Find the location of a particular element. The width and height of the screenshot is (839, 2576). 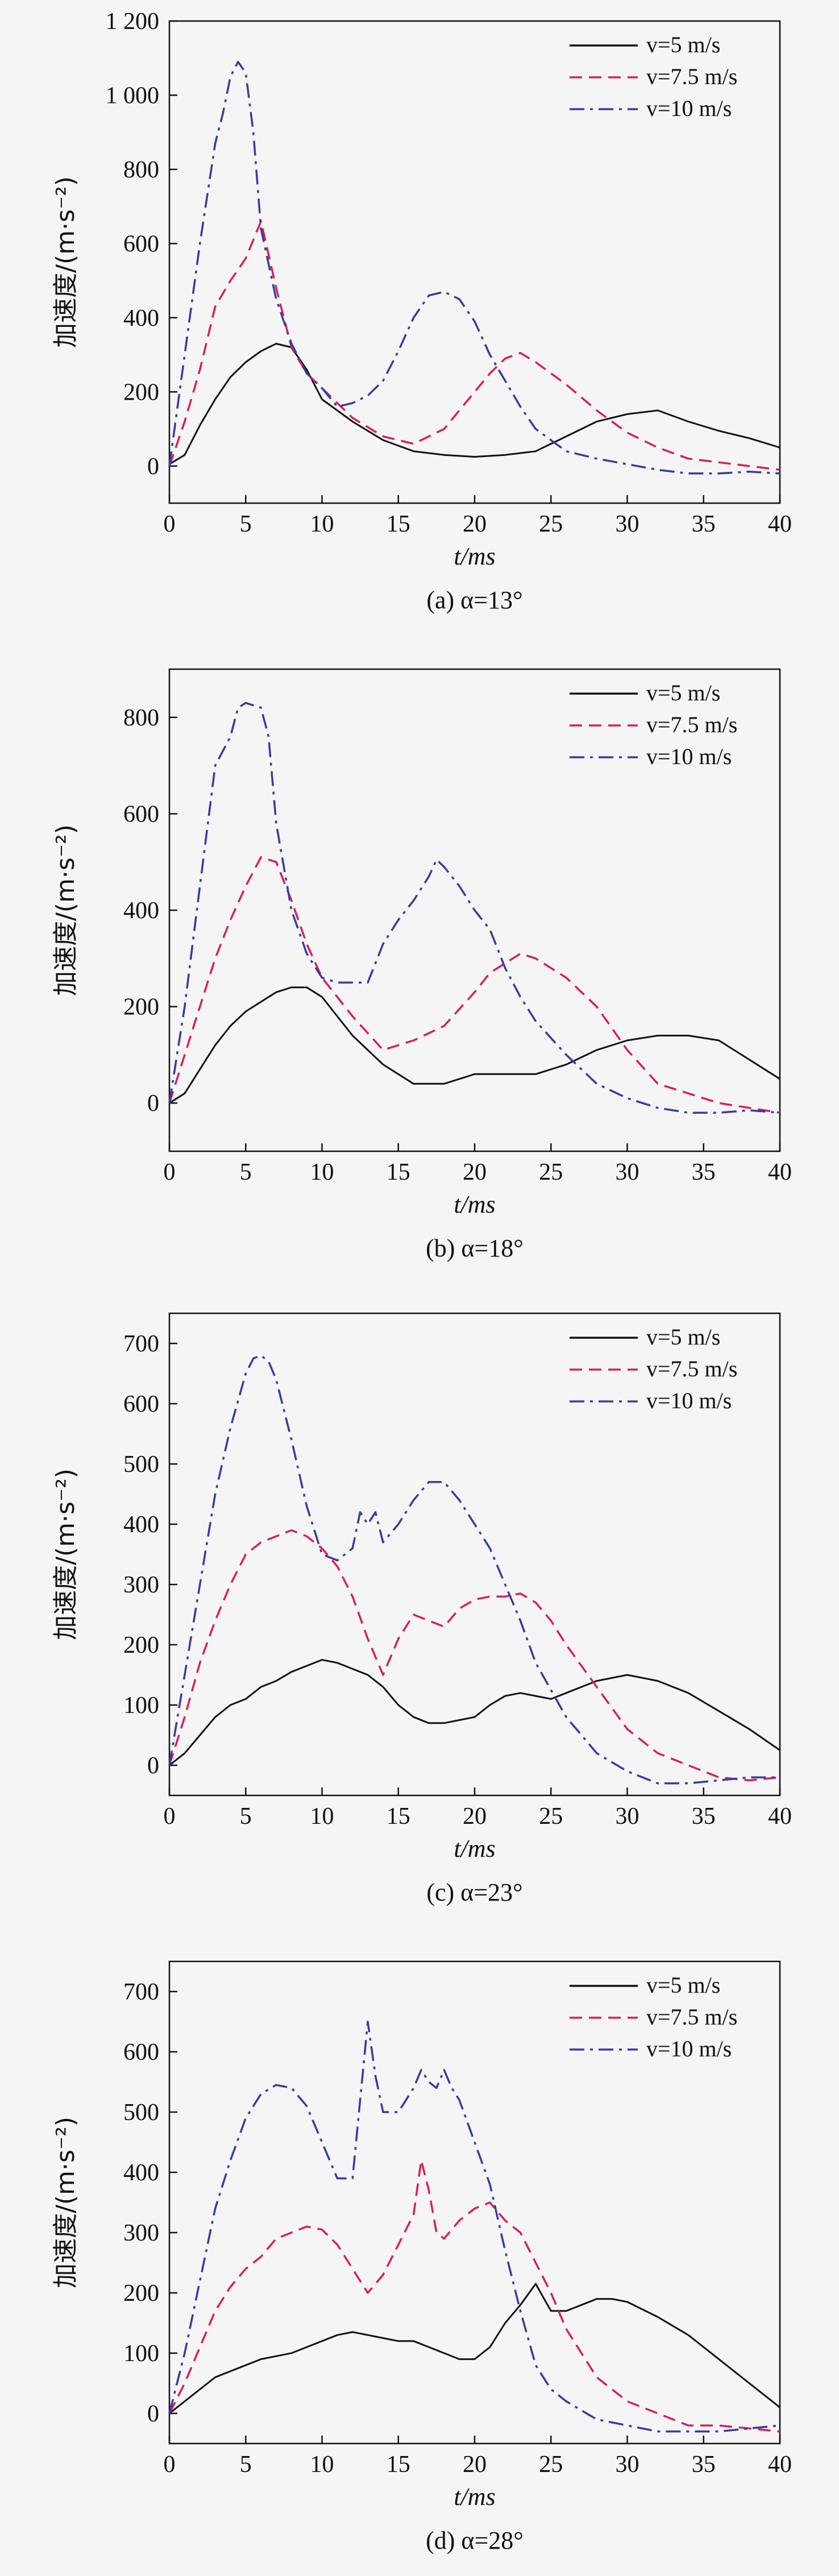

chart-caption: (a) α=13° is located at coordinates (474, 600).